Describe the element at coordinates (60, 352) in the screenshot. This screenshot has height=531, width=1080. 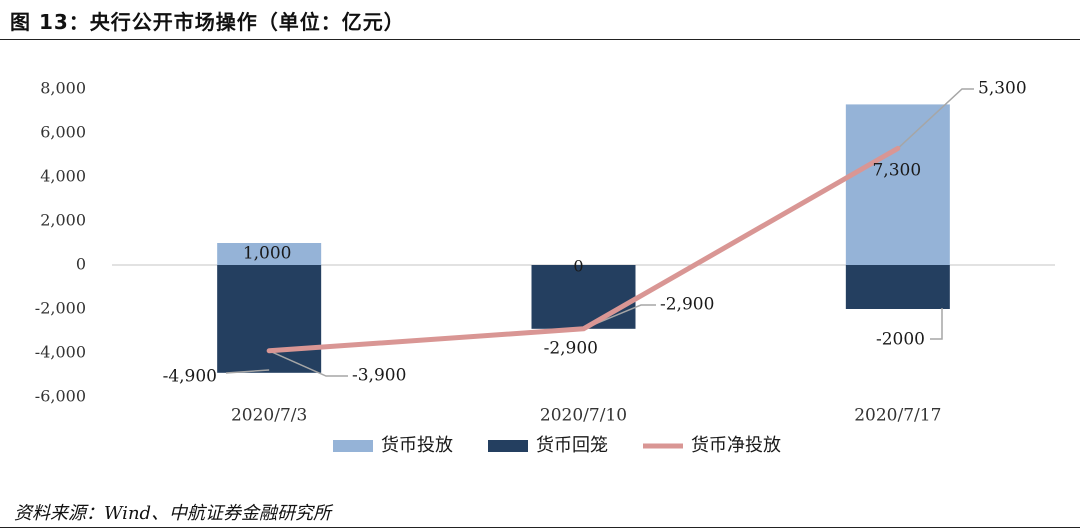
I see `y-tick-label: -4,000` at that location.